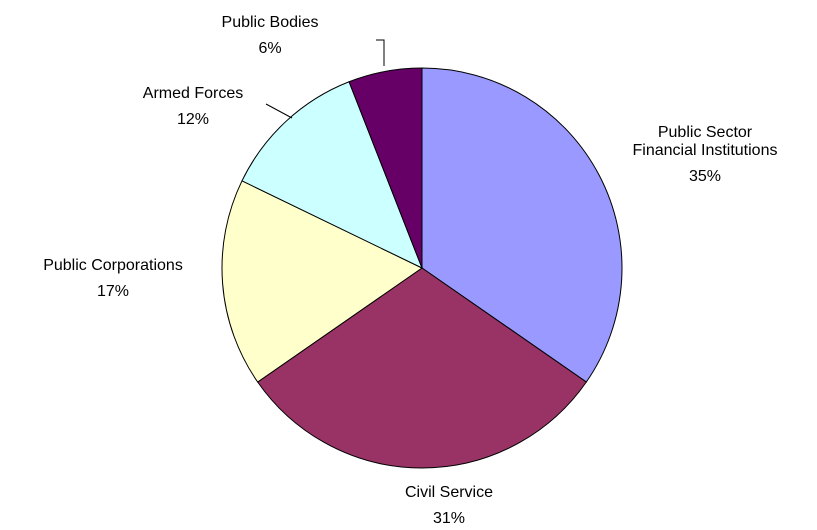 The image size is (817, 530). I want to click on category-label: Civil Service, so click(448, 492).